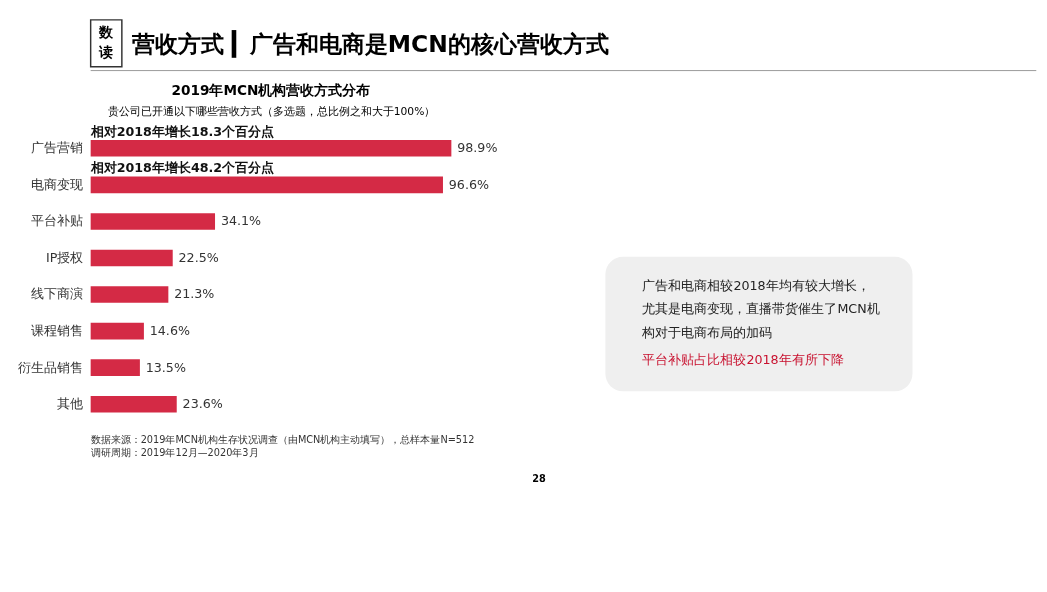 The height and width of the screenshot is (592, 1047). Describe the element at coordinates (57, 330) in the screenshot. I see `y-tick-label: 课程销售` at that location.